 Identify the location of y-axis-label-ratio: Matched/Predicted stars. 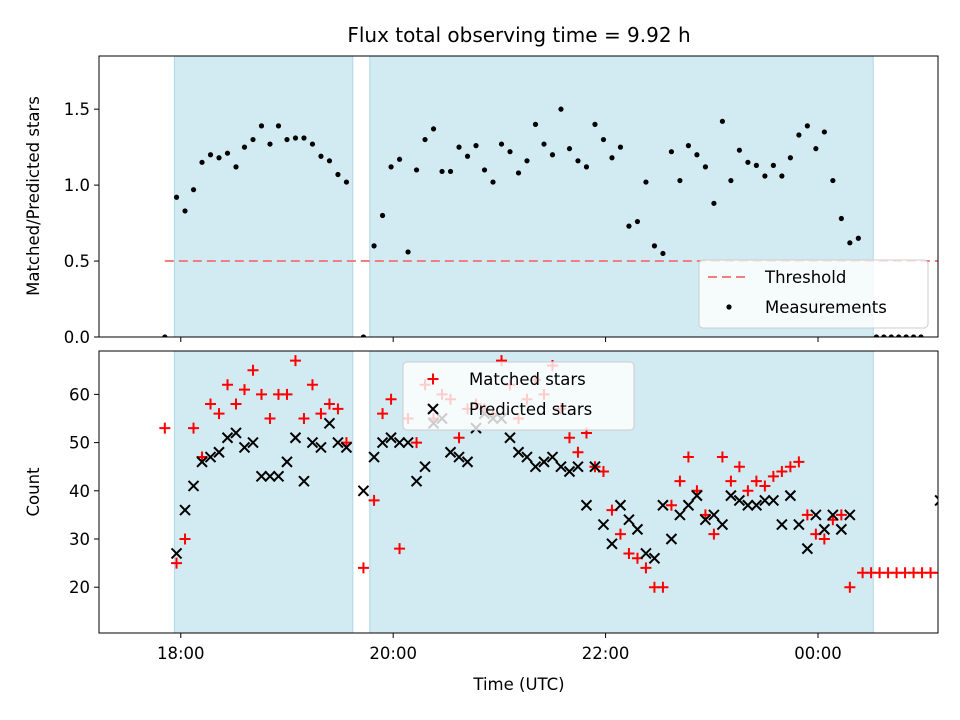
(33, 196).